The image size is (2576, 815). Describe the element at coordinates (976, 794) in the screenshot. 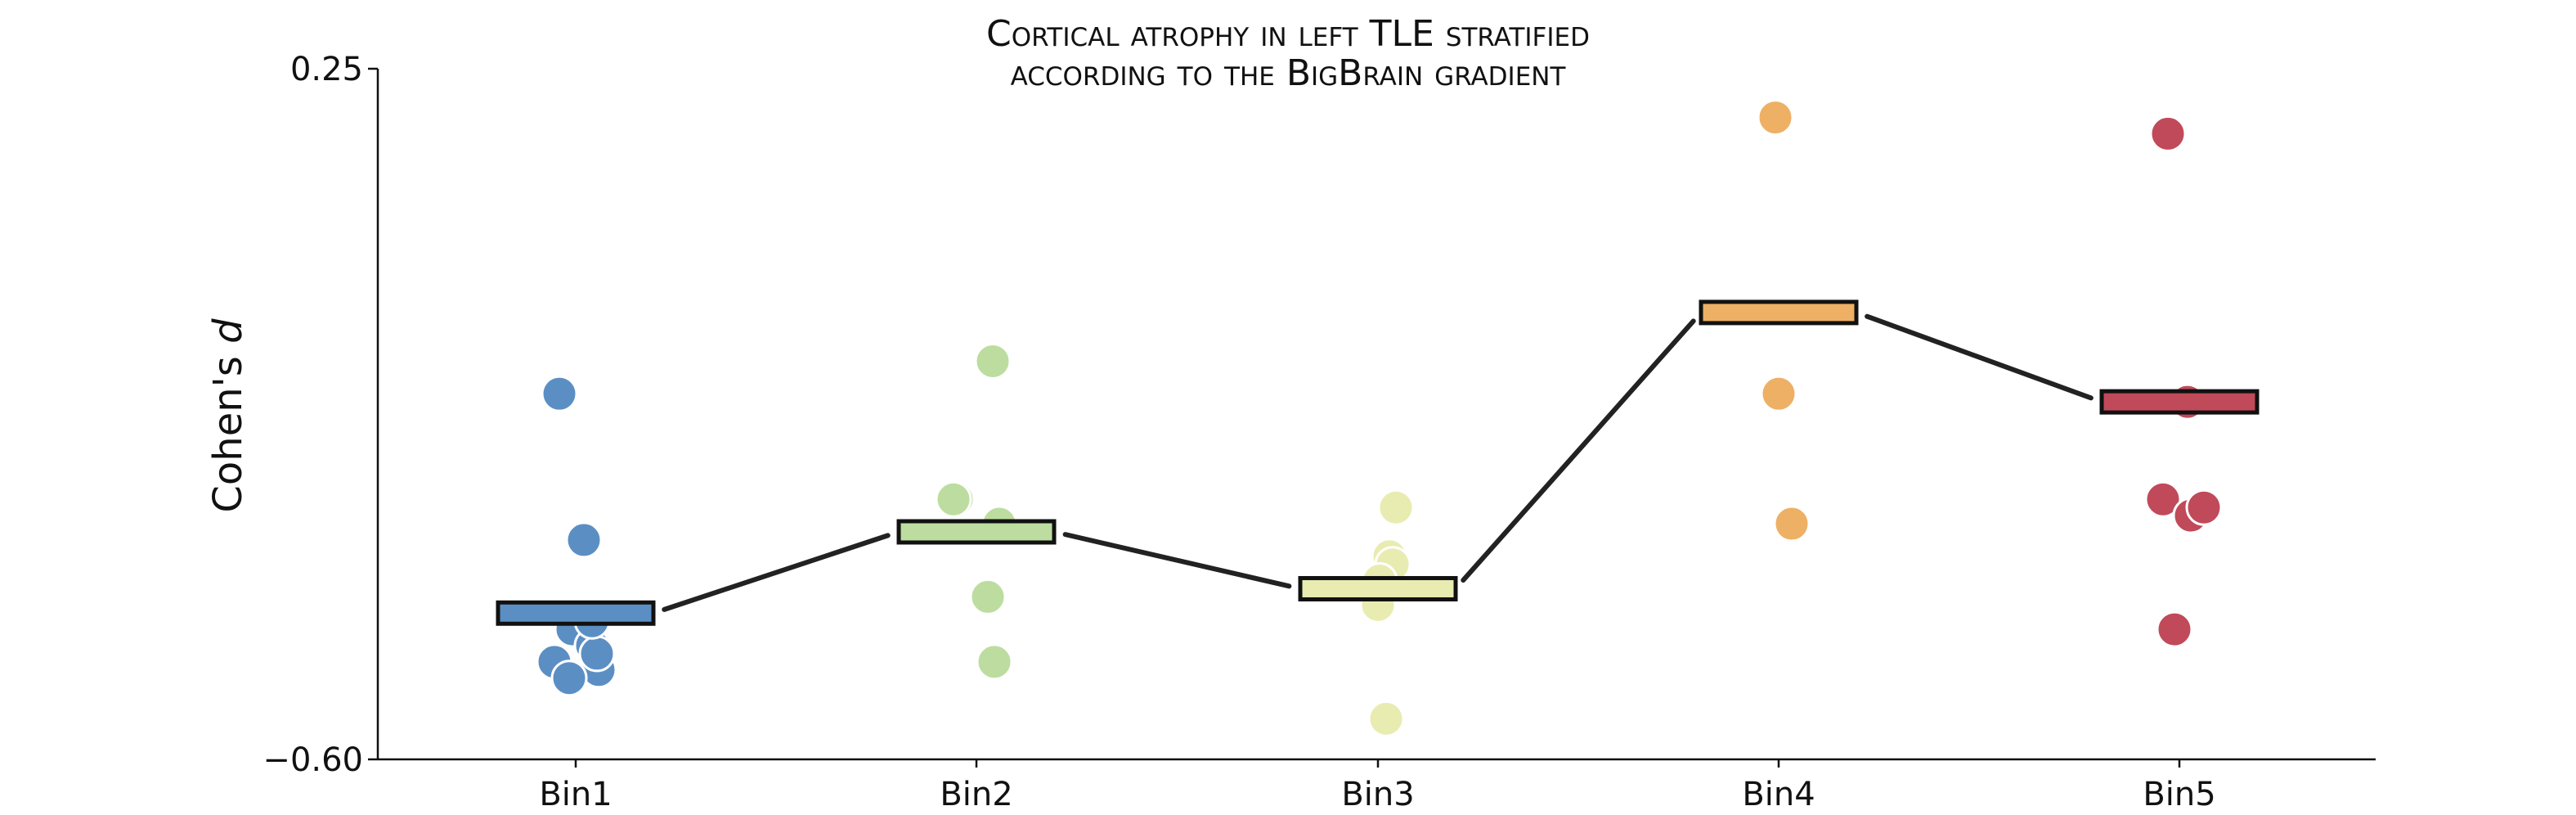

I see `x-tick-label: Bin2` at that location.